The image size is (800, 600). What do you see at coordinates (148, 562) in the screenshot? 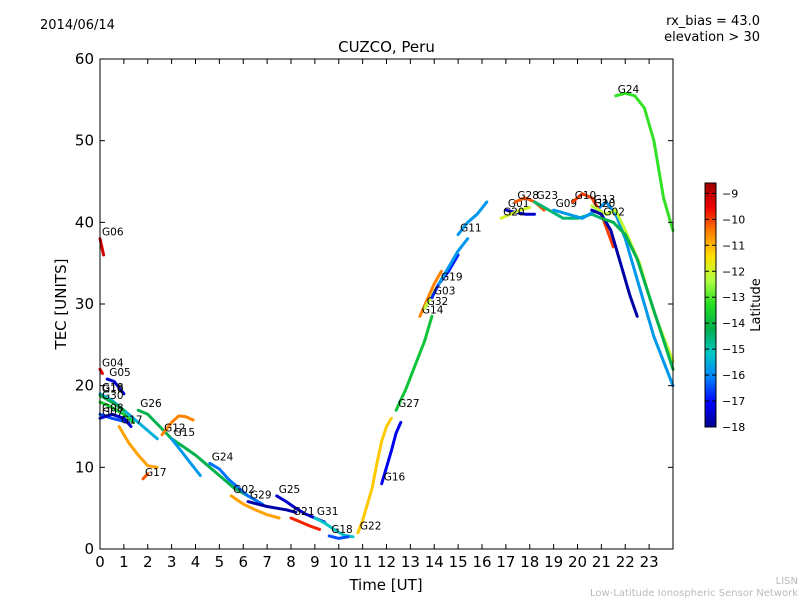
I see `x-tick-label: 2` at bounding box center [148, 562].